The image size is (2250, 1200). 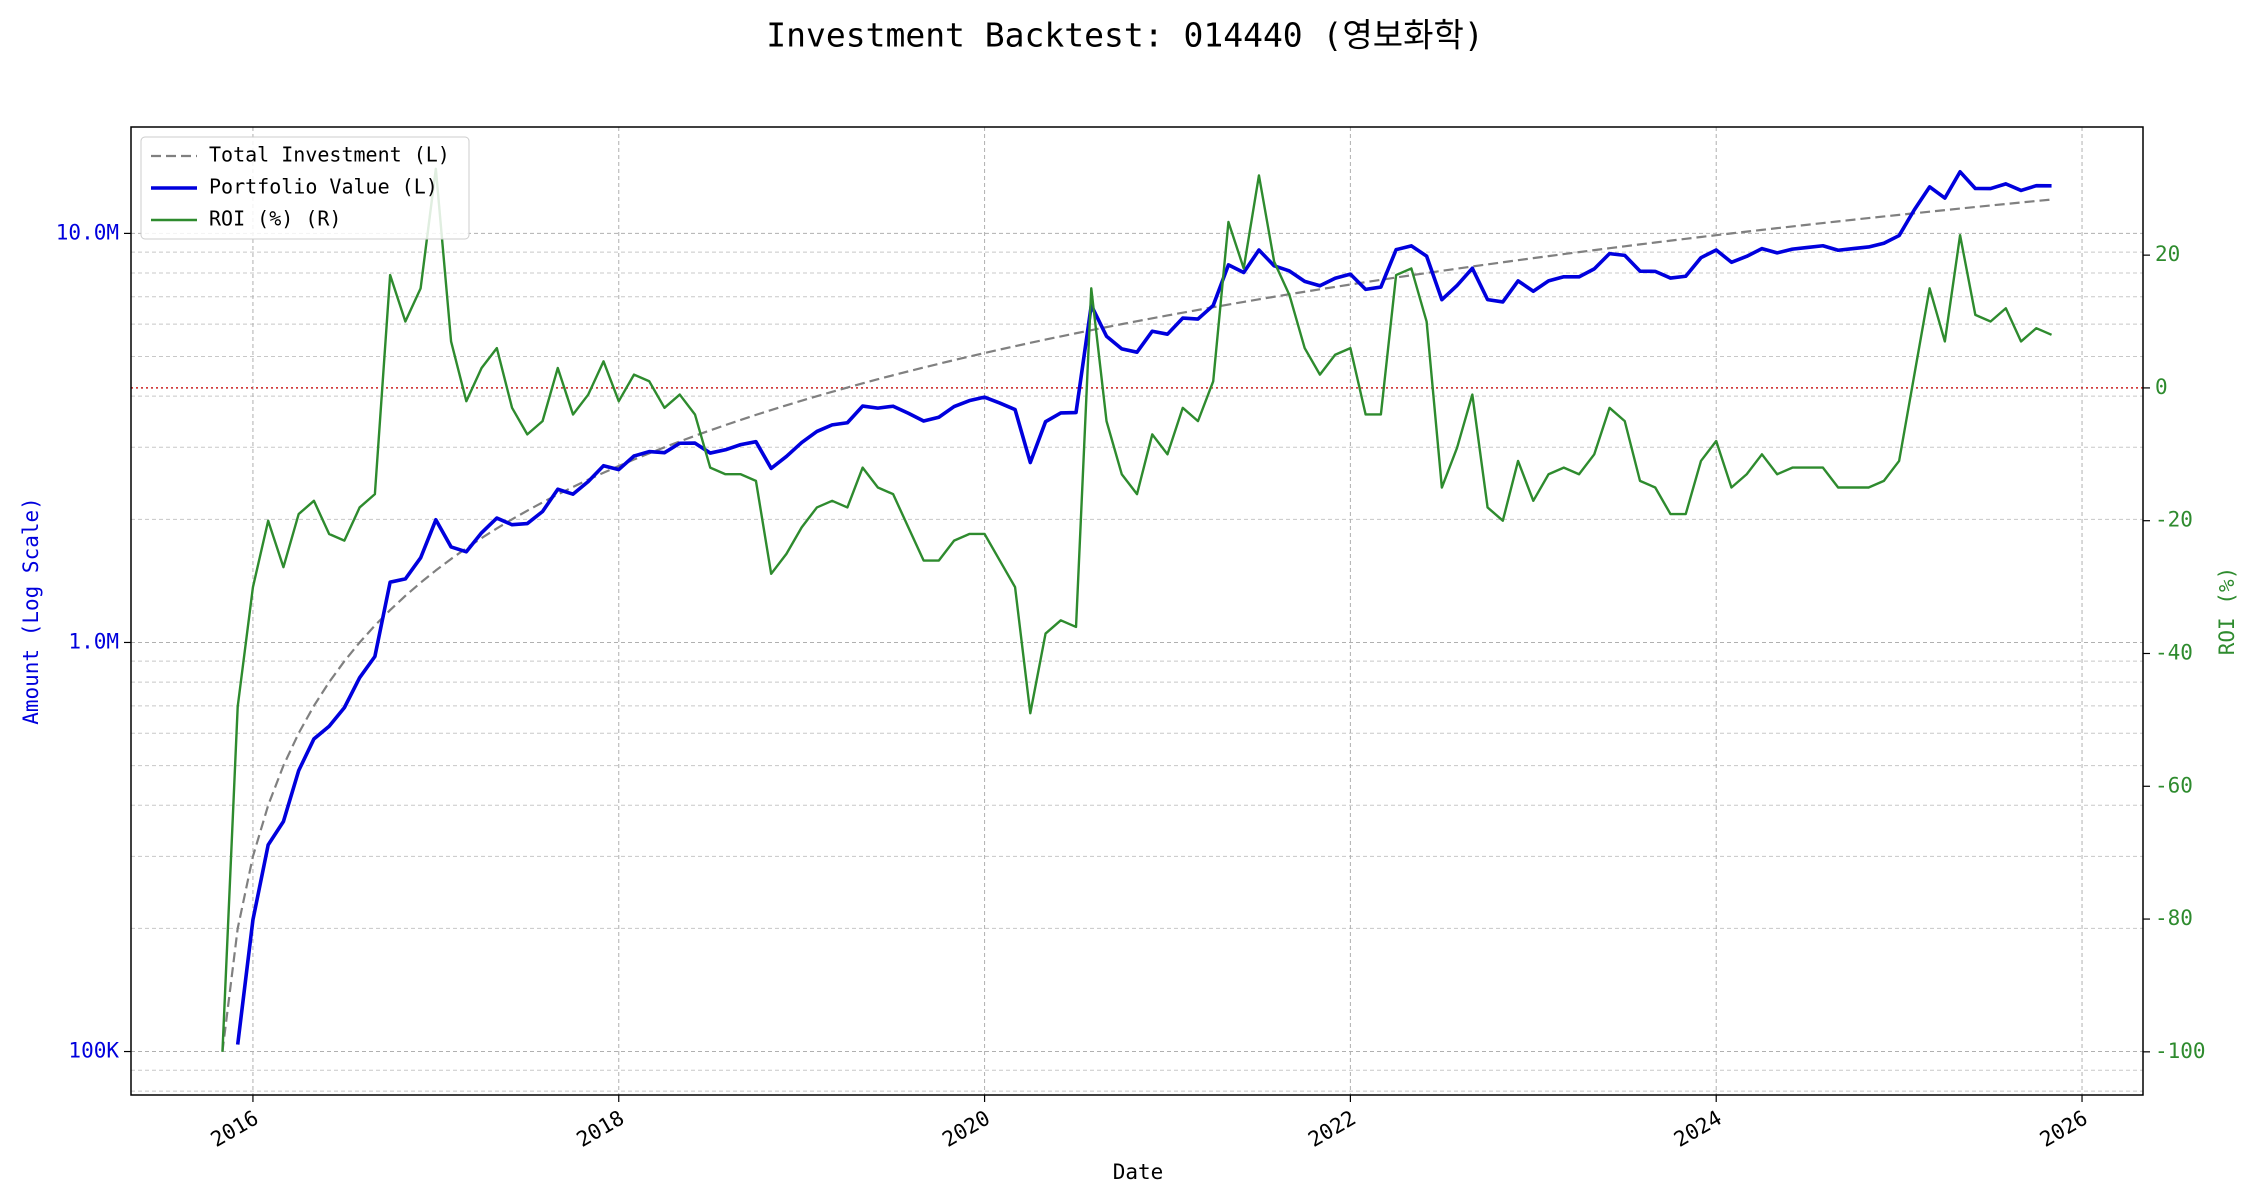 I want to click on y2-tick-label: -20, so click(x=2174, y=520).